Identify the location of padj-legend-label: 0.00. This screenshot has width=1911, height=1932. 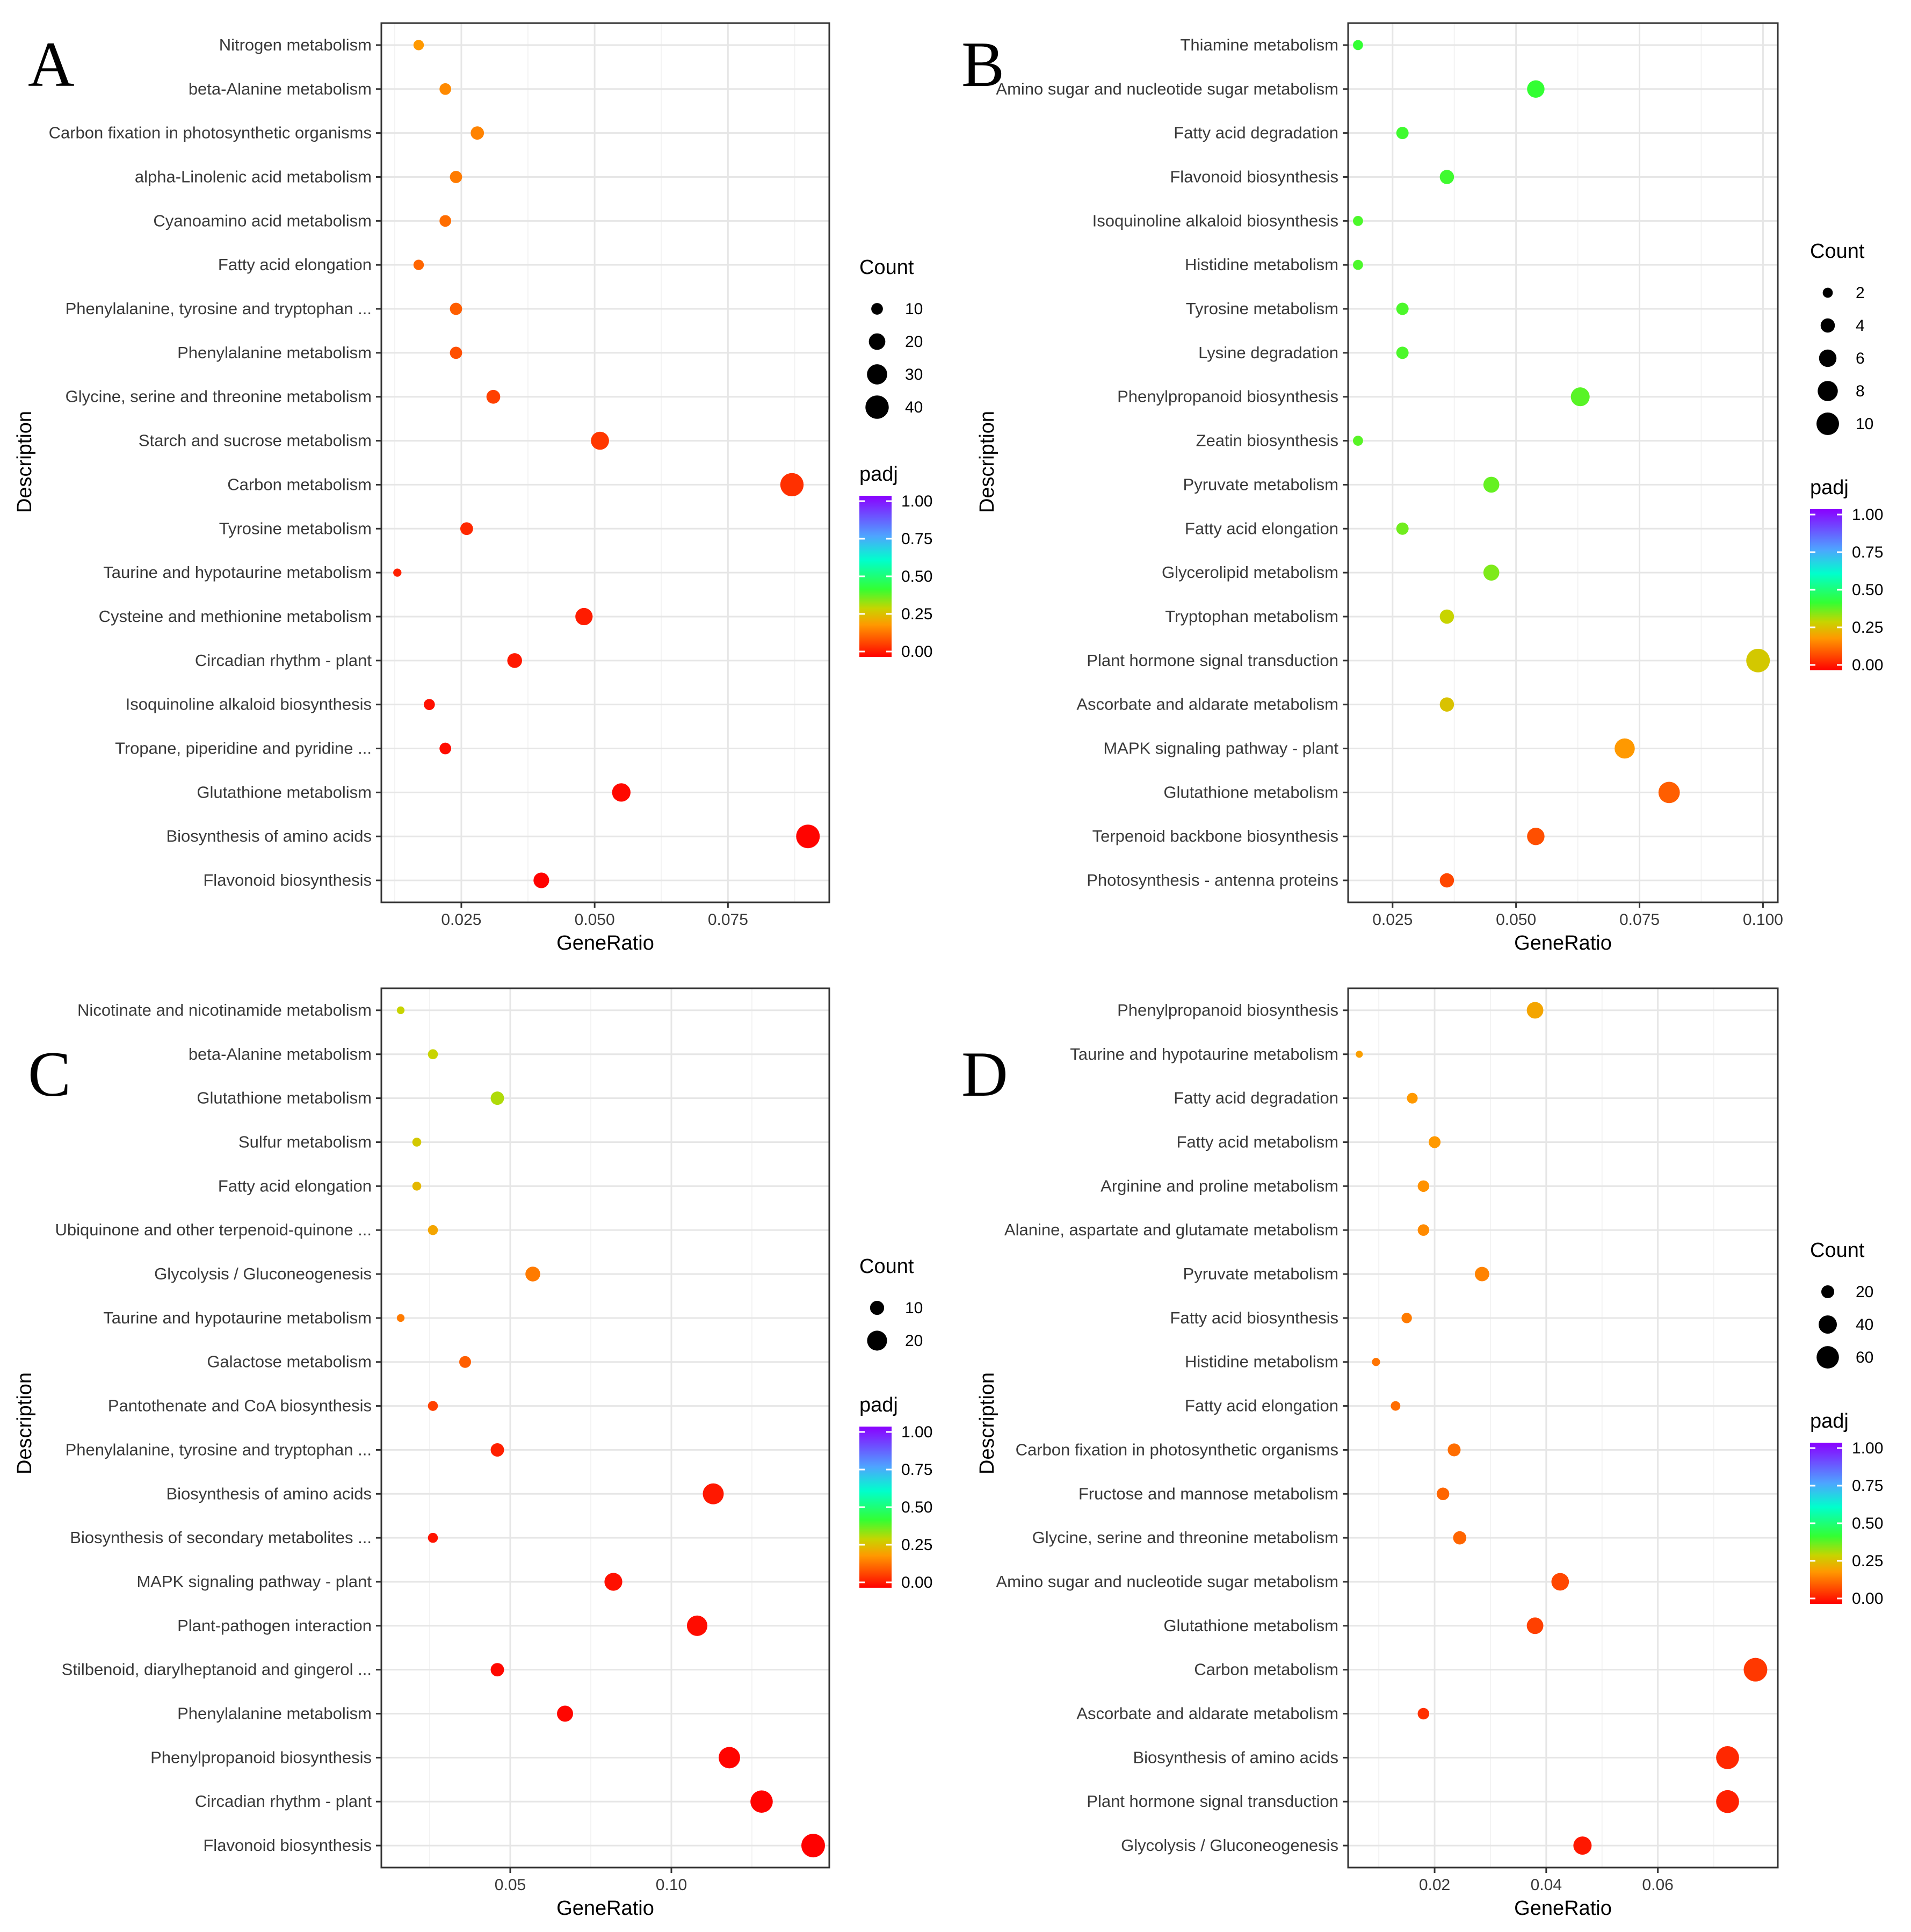
(916, 1582).